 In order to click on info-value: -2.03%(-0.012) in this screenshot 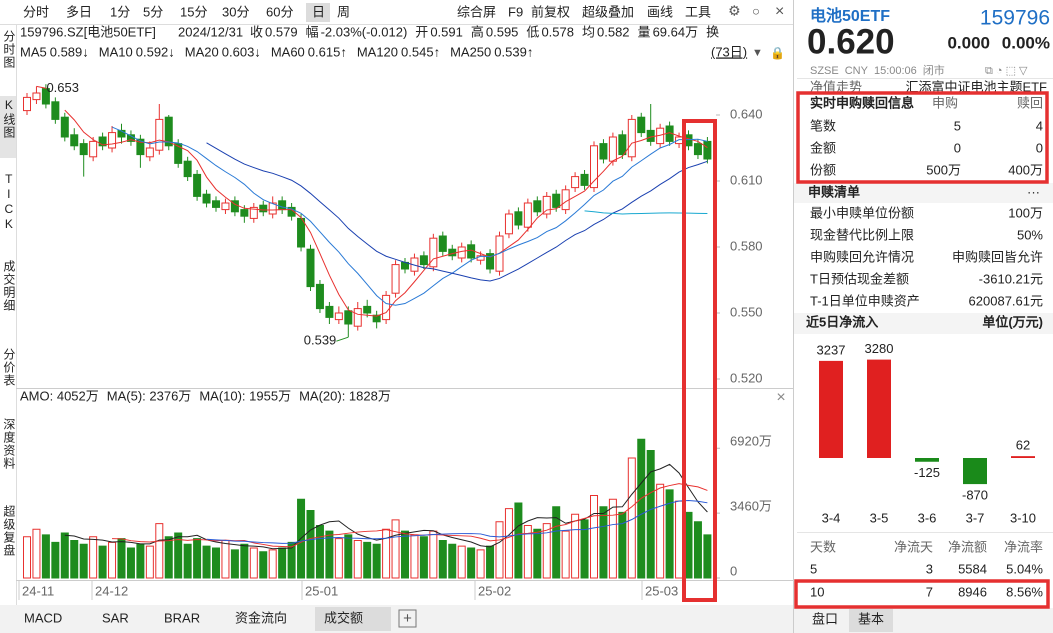, I will do `click(364, 31)`.